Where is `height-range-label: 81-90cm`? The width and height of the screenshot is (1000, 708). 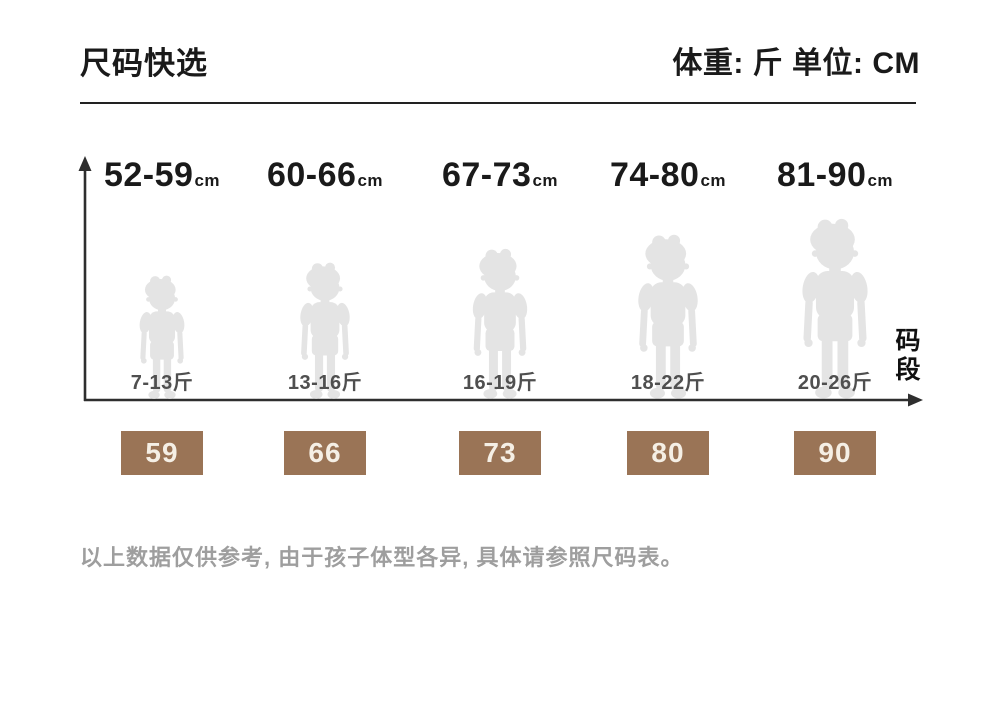 height-range-label: 81-90cm is located at coordinates (835, 175).